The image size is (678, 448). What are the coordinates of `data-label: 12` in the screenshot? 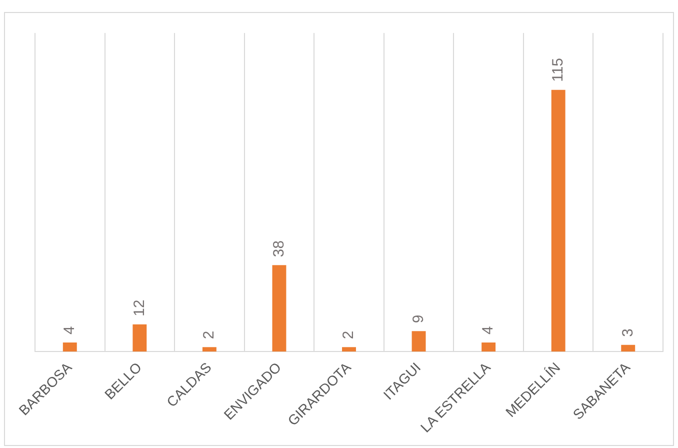 It's located at (139, 308).